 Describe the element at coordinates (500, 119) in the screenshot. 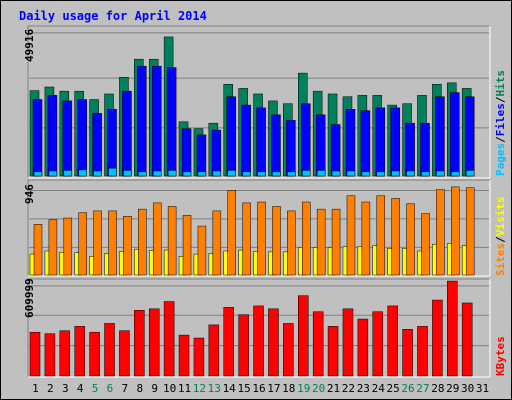

I see `ylabel-files: Files` at that location.